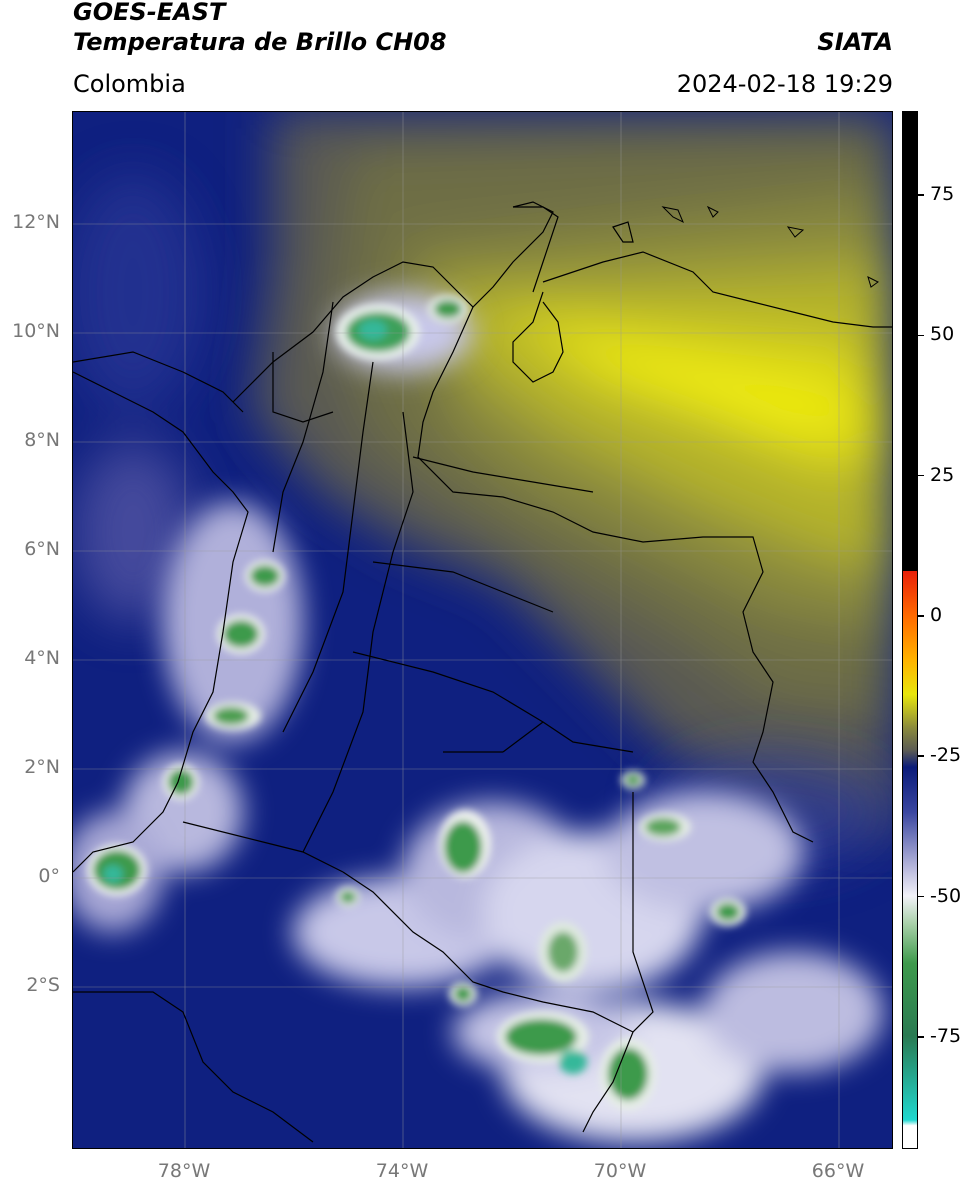  Describe the element at coordinates (36, 222) in the screenshot. I see `lat-label-12n: 12°N` at that location.